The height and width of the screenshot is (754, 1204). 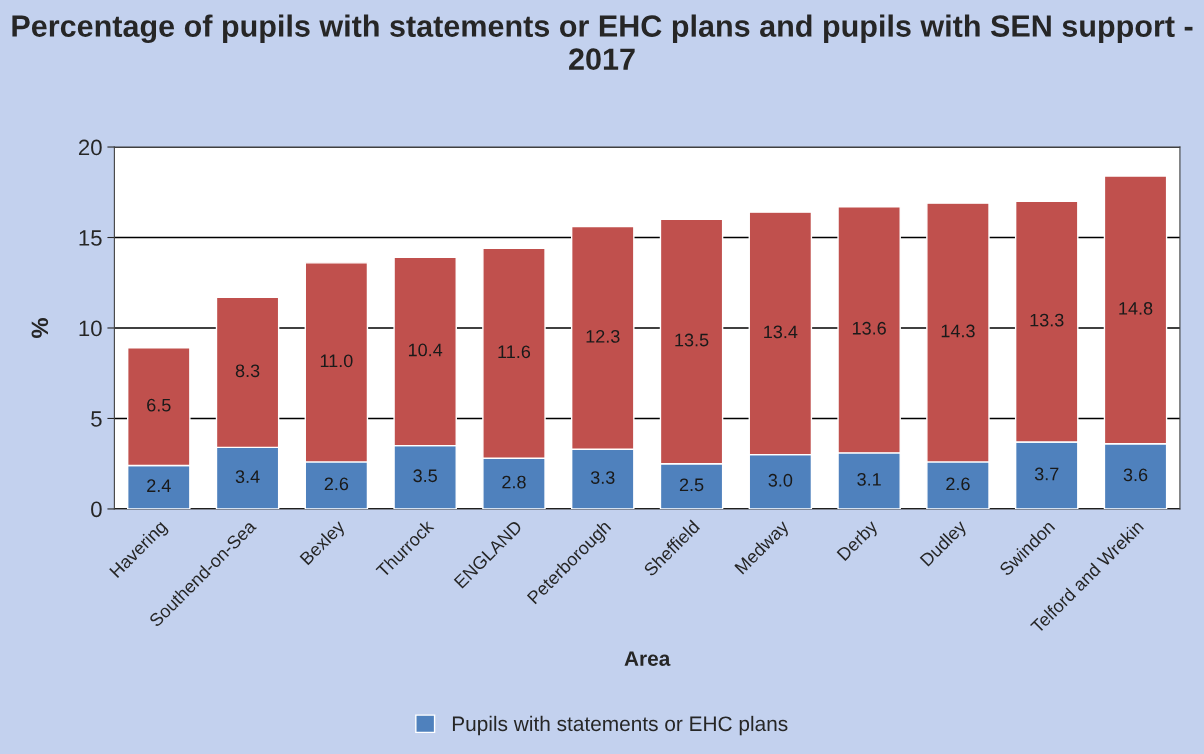 What do you see at coordinates (96, 419) in the screenshot?
I see `y-tick-label: 5` at bounding box center [96, 419].